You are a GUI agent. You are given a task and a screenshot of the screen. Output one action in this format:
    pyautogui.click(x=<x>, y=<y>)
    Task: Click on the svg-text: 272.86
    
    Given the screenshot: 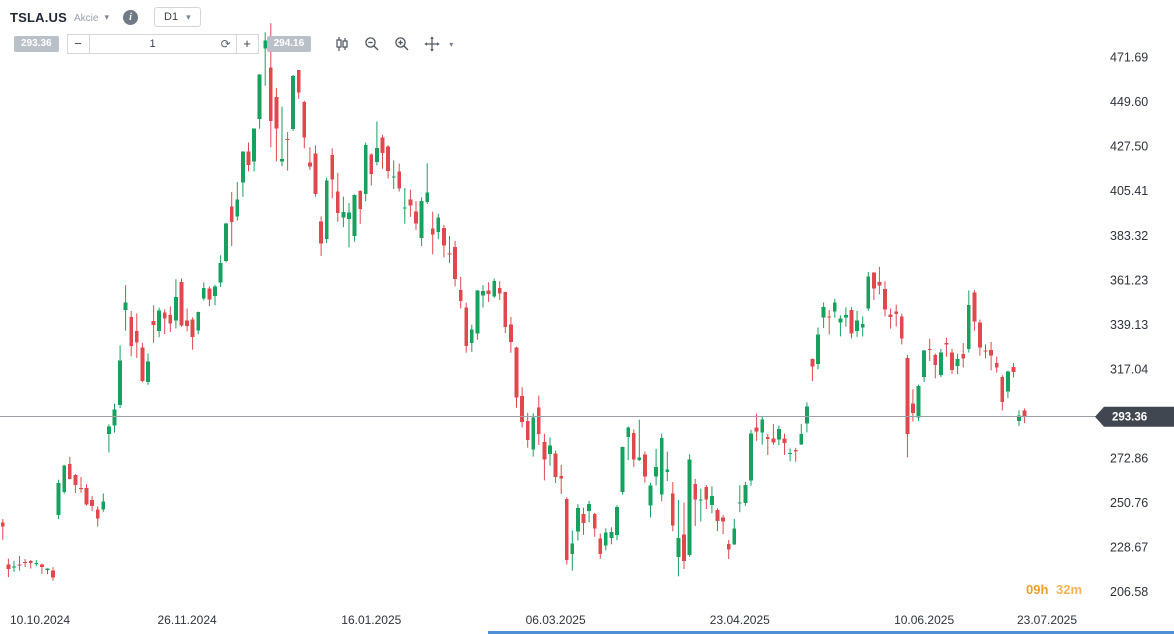 What is the action you would take?
    pyautogui.click(x=1129, y=459)
    